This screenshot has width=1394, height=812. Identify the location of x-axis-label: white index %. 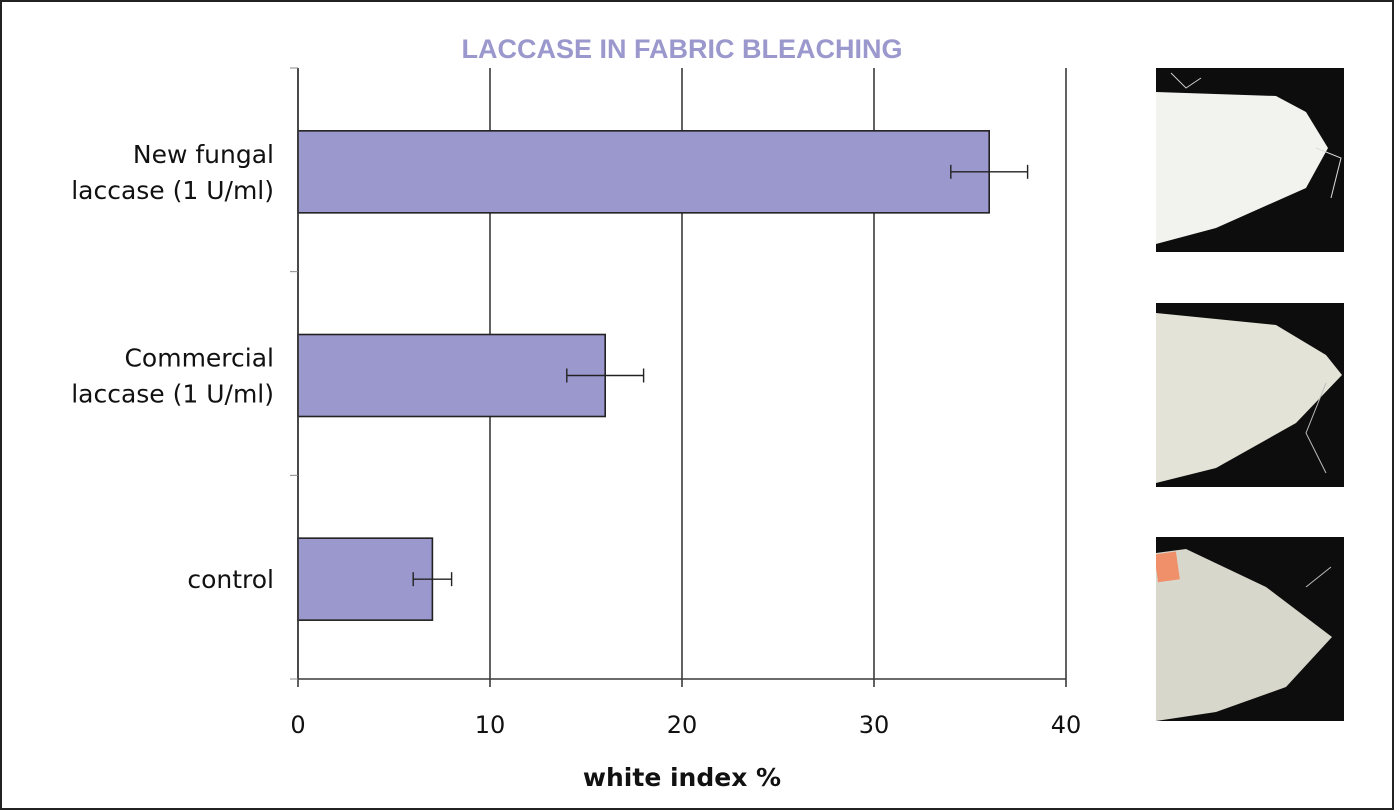
(682, 777).